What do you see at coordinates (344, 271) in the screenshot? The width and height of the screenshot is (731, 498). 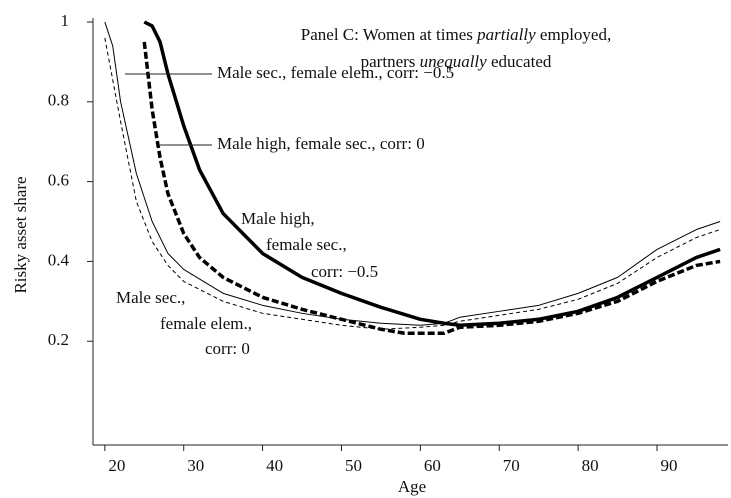 I see `annotation: corr: −0.5` at bounding box center [344, 271].